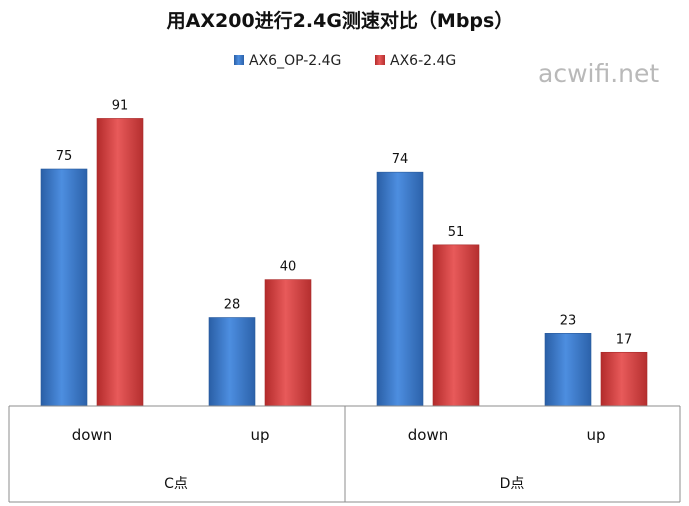 The height and width of the screenshot is (506, 689). What do you see at coordinates (340, 20) in the screenshot?
I see `chart-title: 用AX200进行2.4G测速对比（Mbps）` at bounding box center [340, 20].